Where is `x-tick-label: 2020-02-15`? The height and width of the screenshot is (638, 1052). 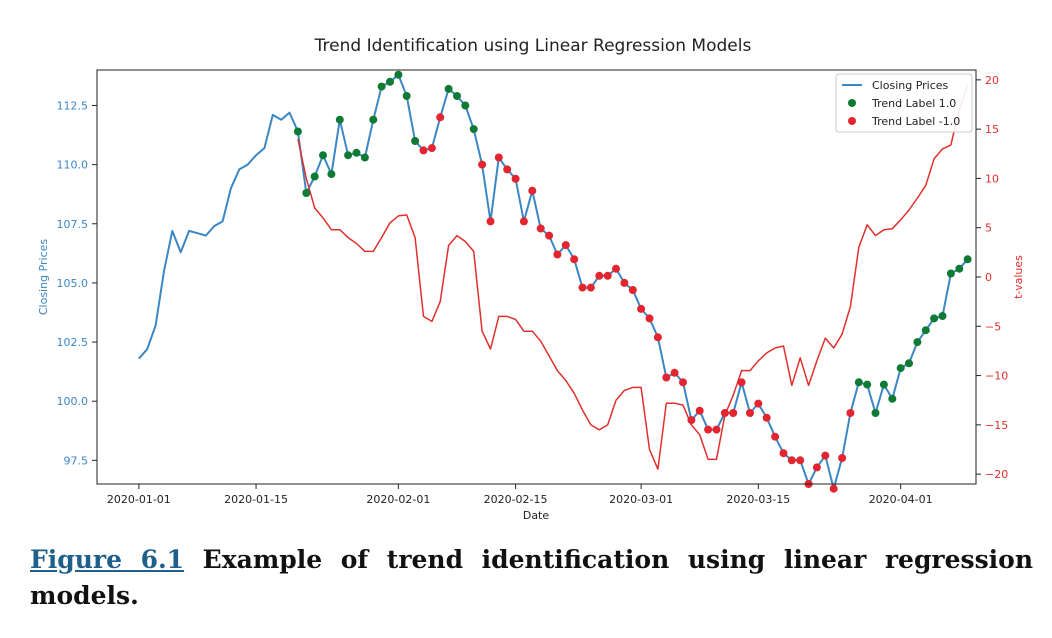
x-tick-label: 2020-02-15 is located at coordinates (516, 499).